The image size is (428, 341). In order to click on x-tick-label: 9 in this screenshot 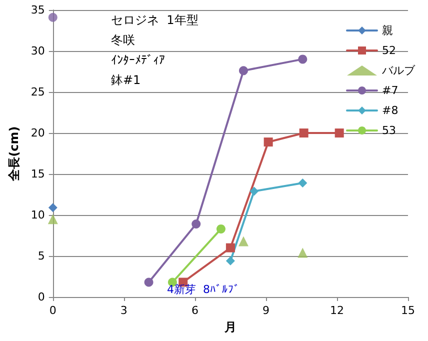, I will do `click(266, 310)`.